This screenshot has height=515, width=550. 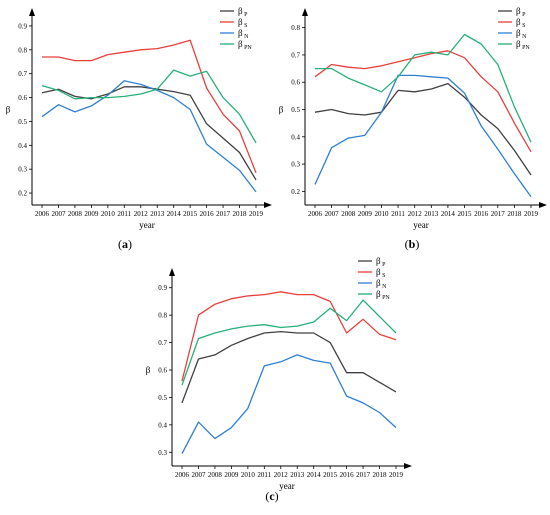 I want to click on panel-label: (a), so click(x=125, y=244).